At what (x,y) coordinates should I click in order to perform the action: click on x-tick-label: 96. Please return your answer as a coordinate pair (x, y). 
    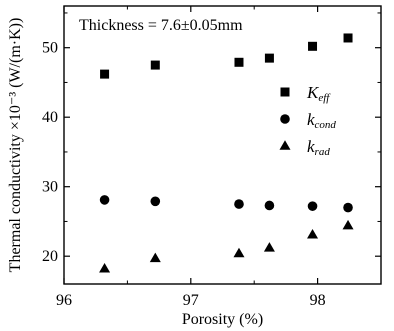
    Looking at the image, I should click on (64, 300).